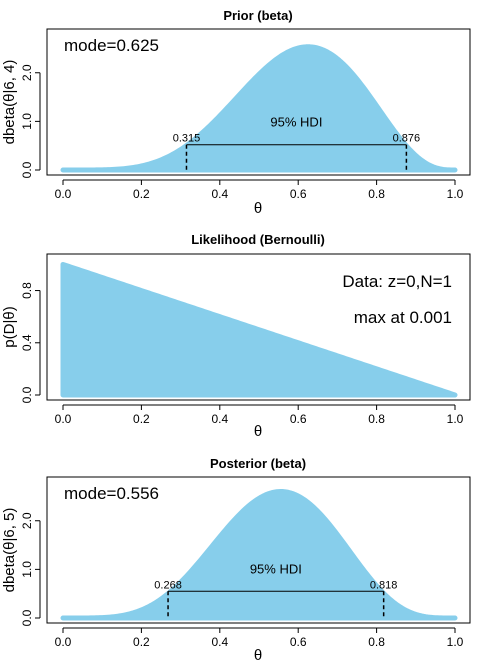  I want to click on posterior-y-axis: 0.0 1.0 2.0, so click(30, 569).